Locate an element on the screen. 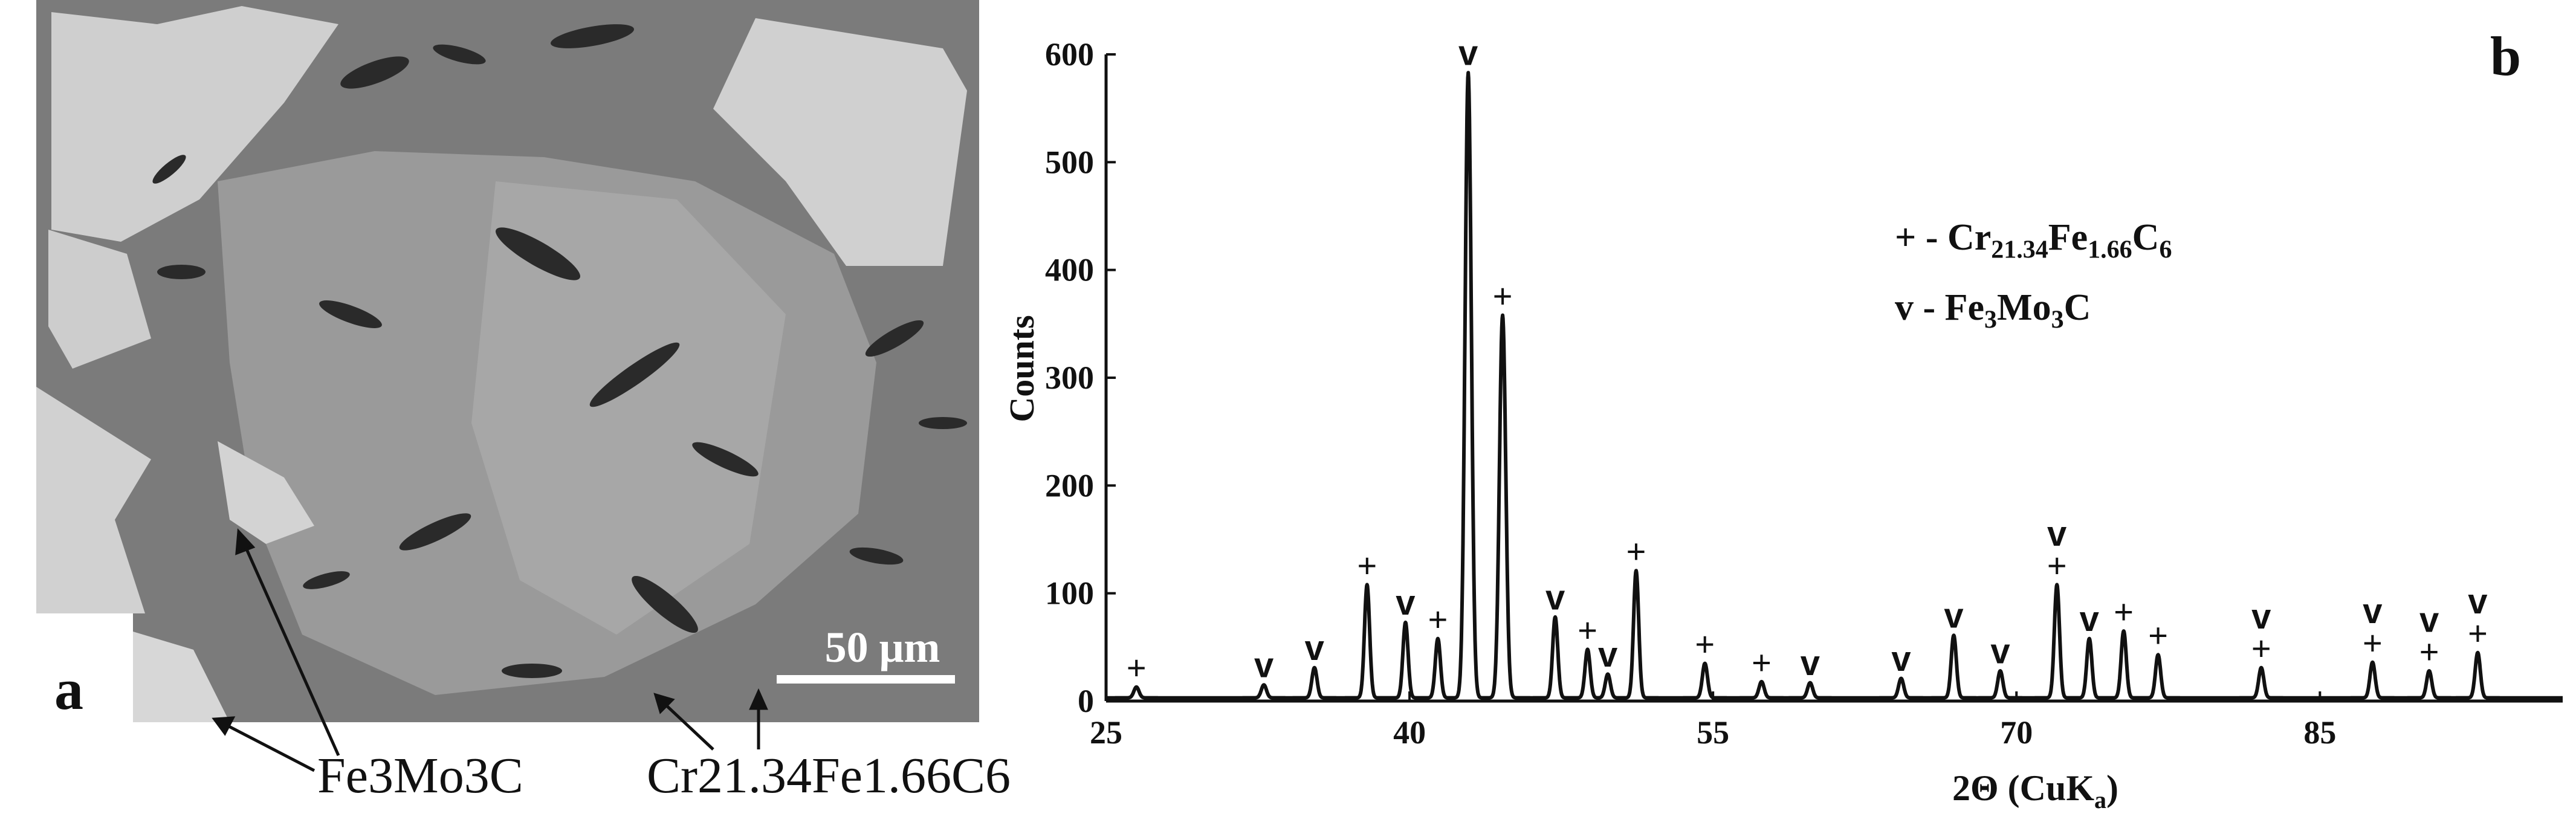 This screenshot has height=831, width=2576. y-axis-title: Counts is located at coordinates (1021, 368).